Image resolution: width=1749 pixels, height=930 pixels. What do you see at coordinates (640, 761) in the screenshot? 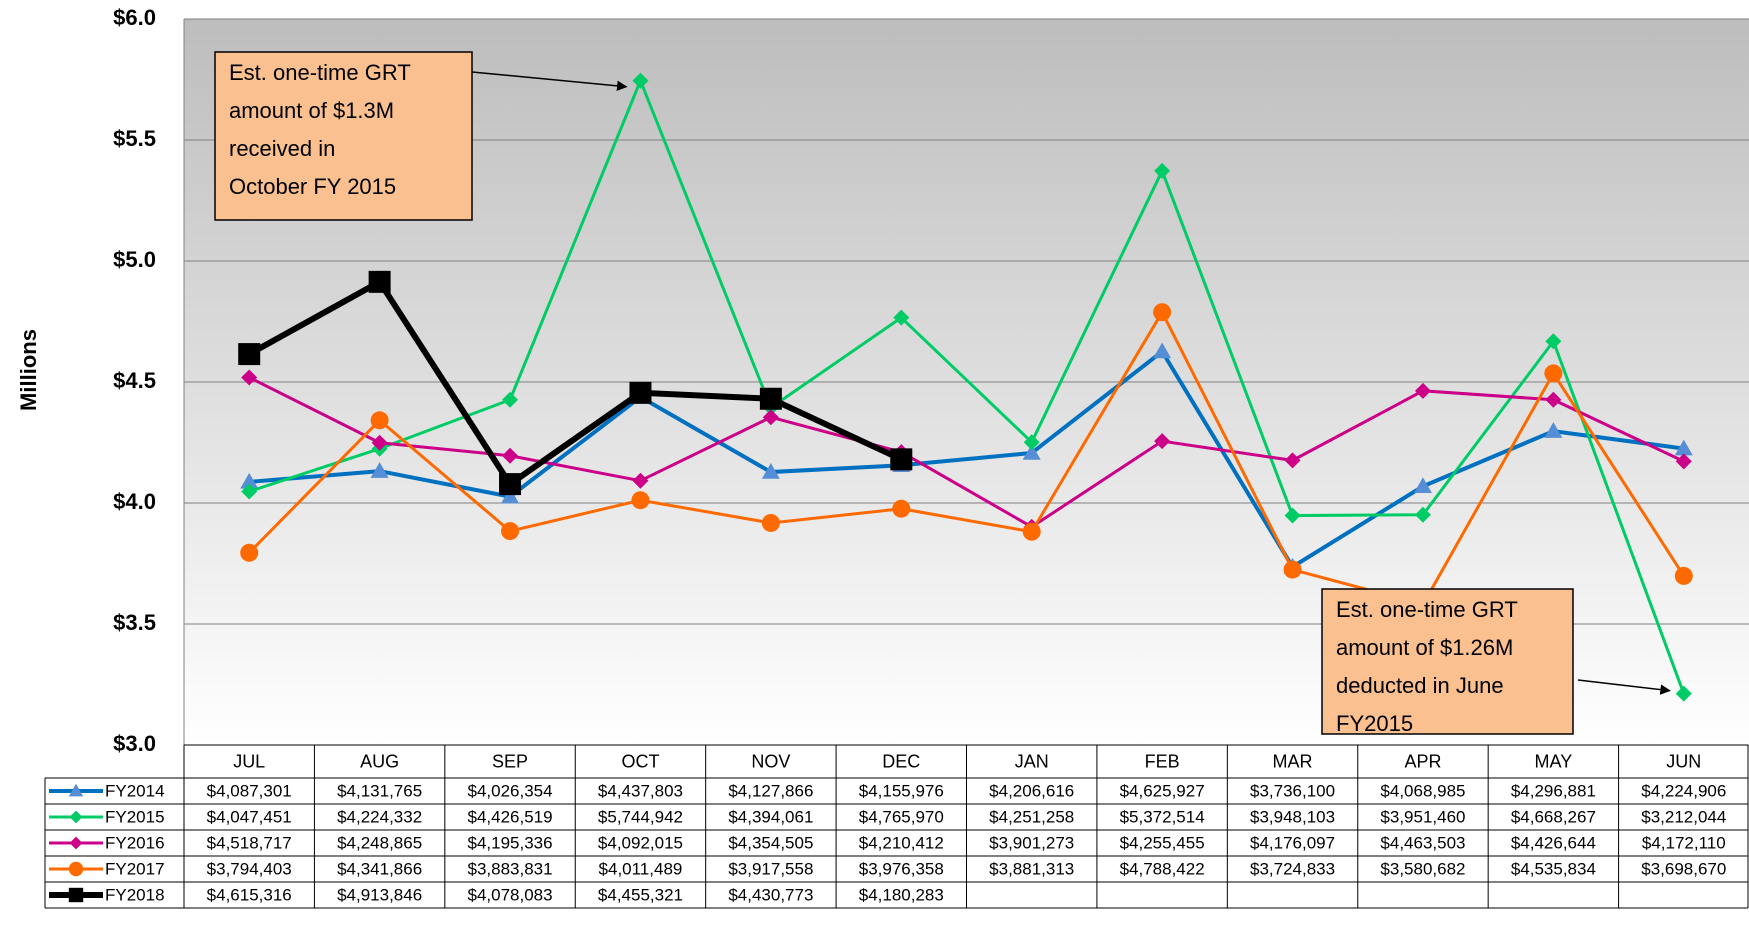
I see `column-header: OCT` at bounding box center [640, 761].